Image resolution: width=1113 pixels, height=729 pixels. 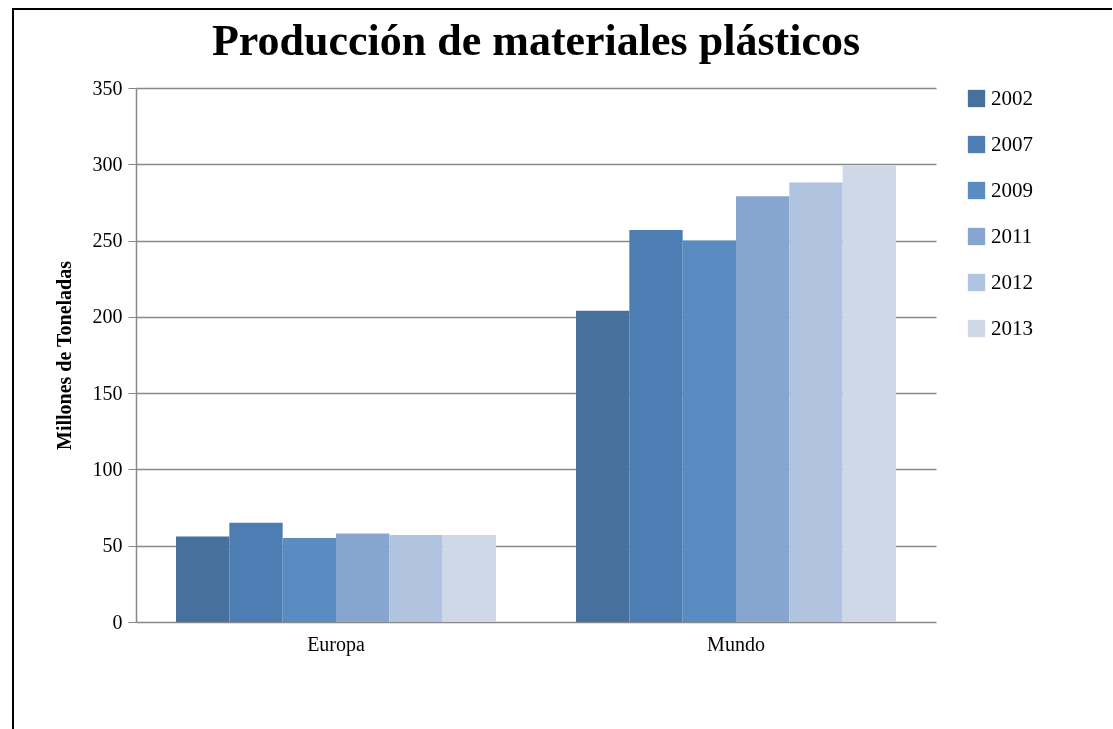 I want to click on y-tick-label: 200, so click(x=107, y=316).